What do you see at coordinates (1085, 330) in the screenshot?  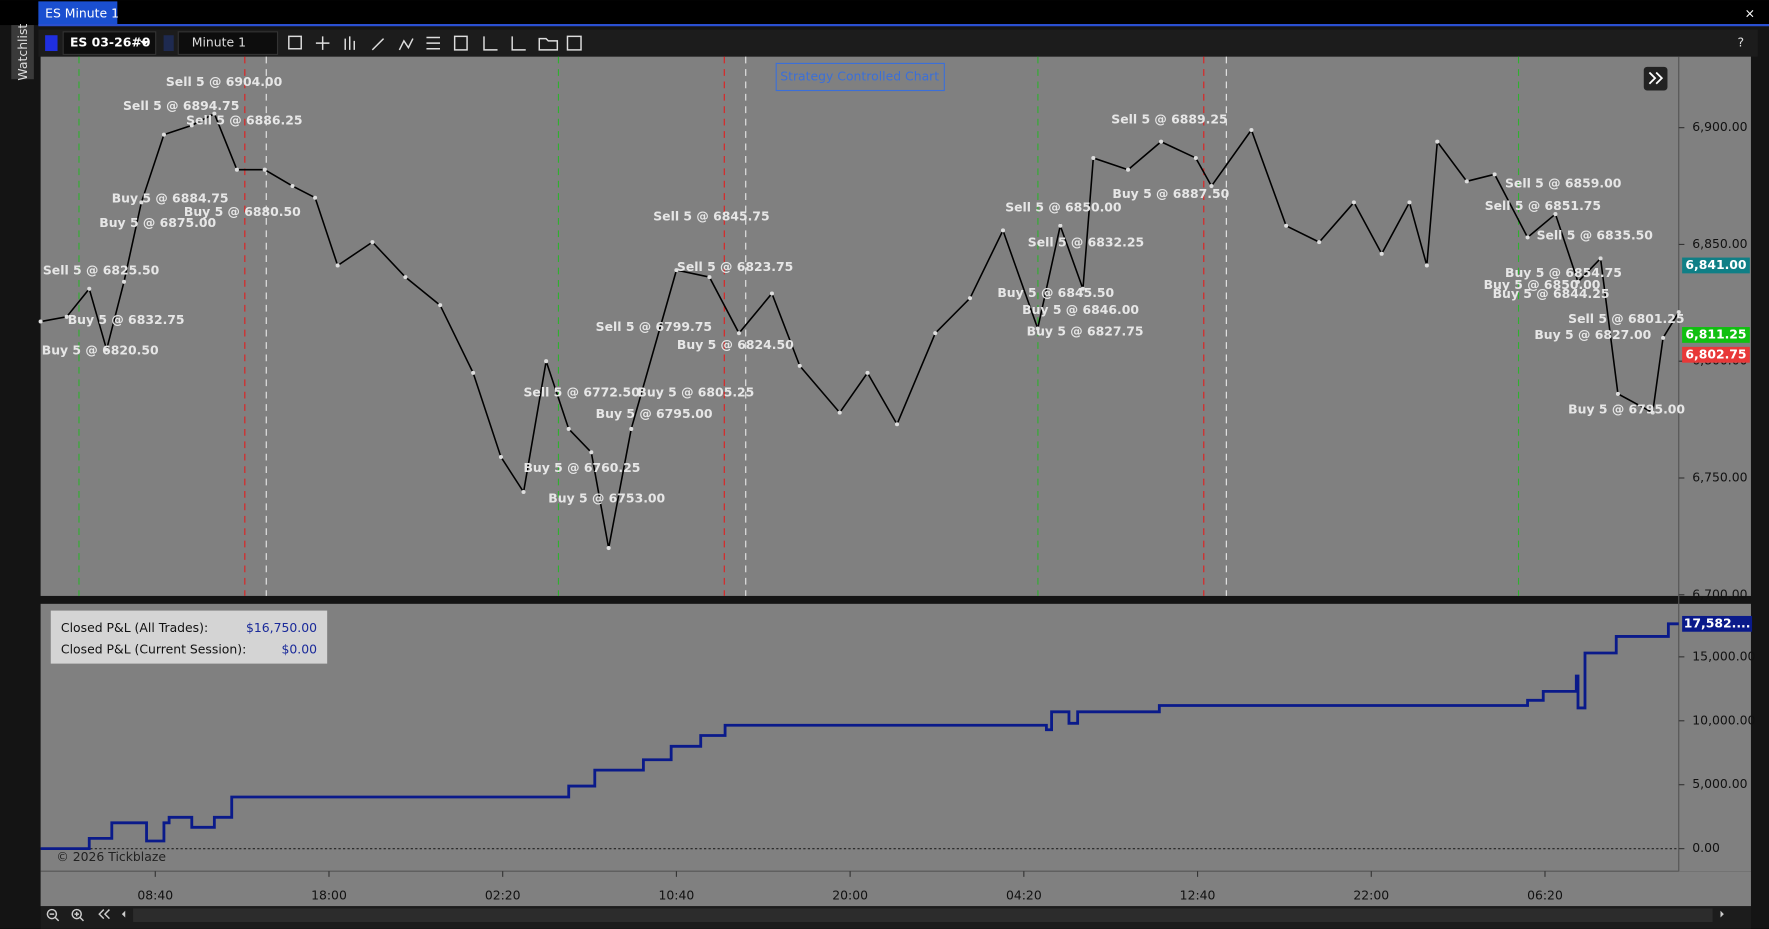 I see `trade-label: Buy 5 @ 6827.75` at bounding box center [1085, 330].